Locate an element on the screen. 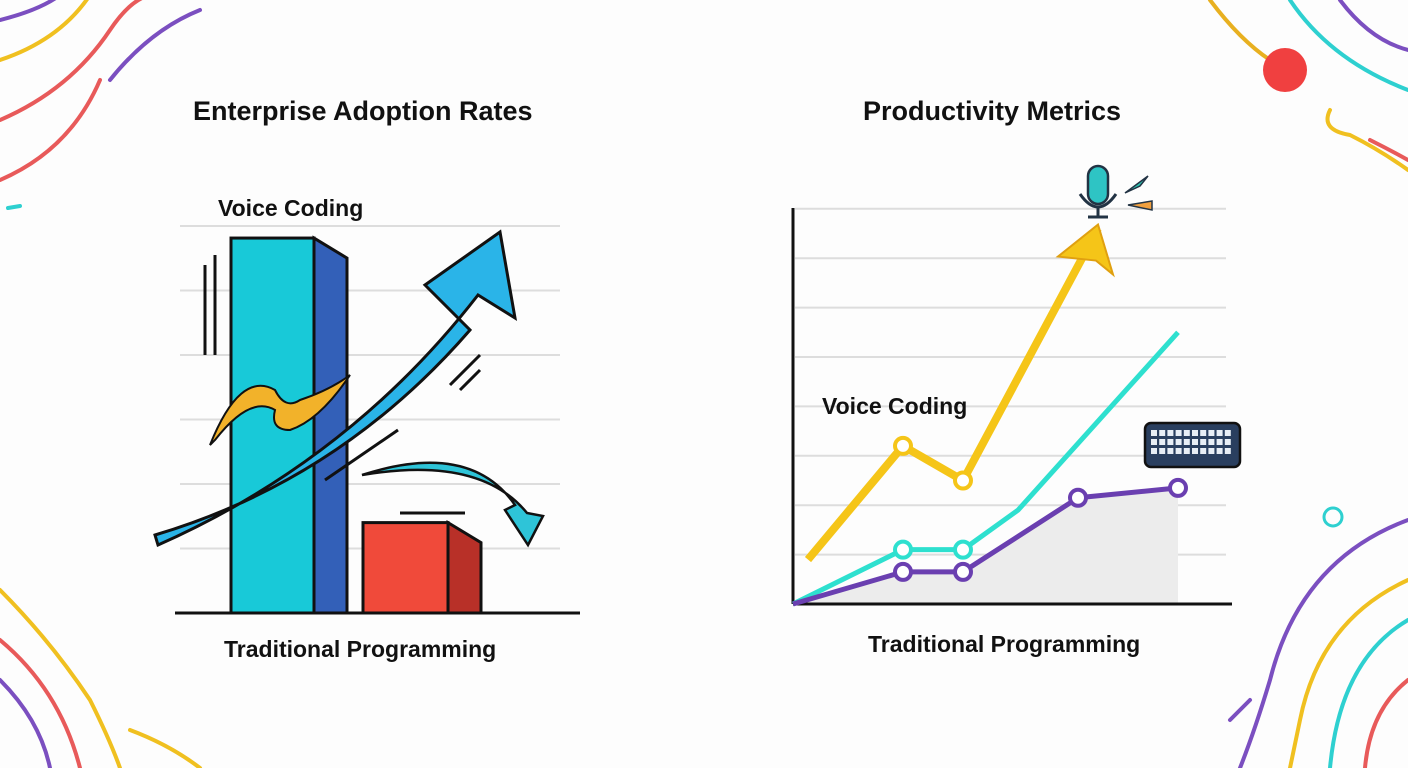 This screenshot has width=1408, height=768. falling-arrow-icon is located at coordinates (453, 504).